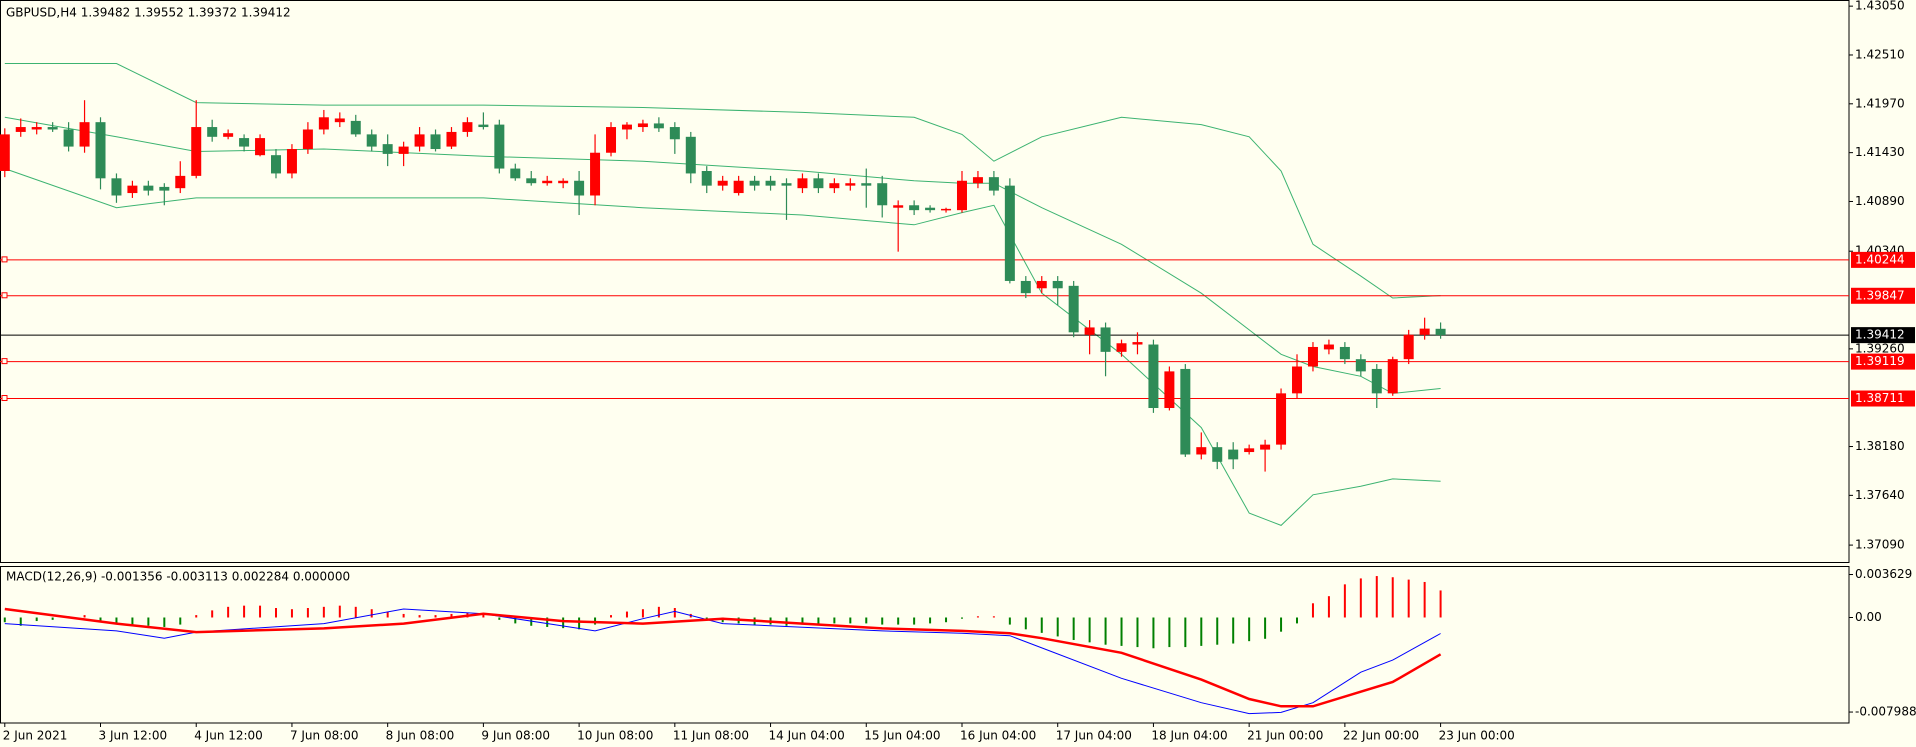 Image resolution: width=1916 pixels, height=747 pixels. What do you see at coordinates (615, 736) in the screenshot?
I see `x-tick-label: 10 Jun 08:00` at bounding box center [615, 736].